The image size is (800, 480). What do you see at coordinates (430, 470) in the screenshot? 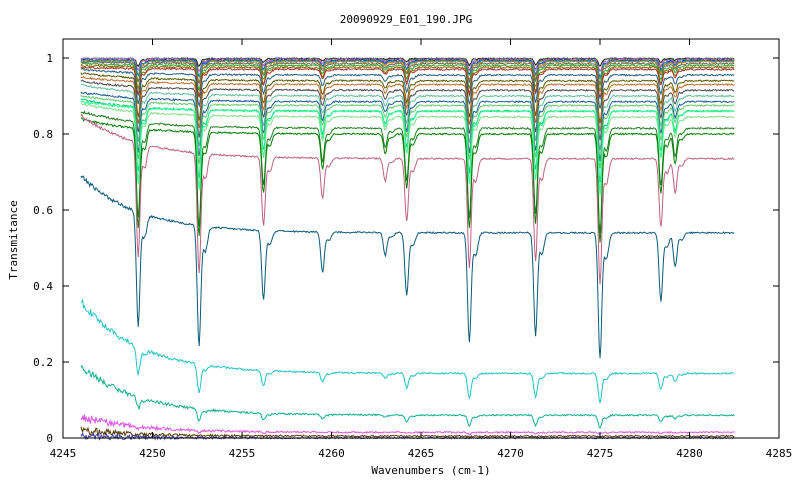
I see `x-axis-label: Wavenumbers (cm-1)` at bounding box center [430, 470].